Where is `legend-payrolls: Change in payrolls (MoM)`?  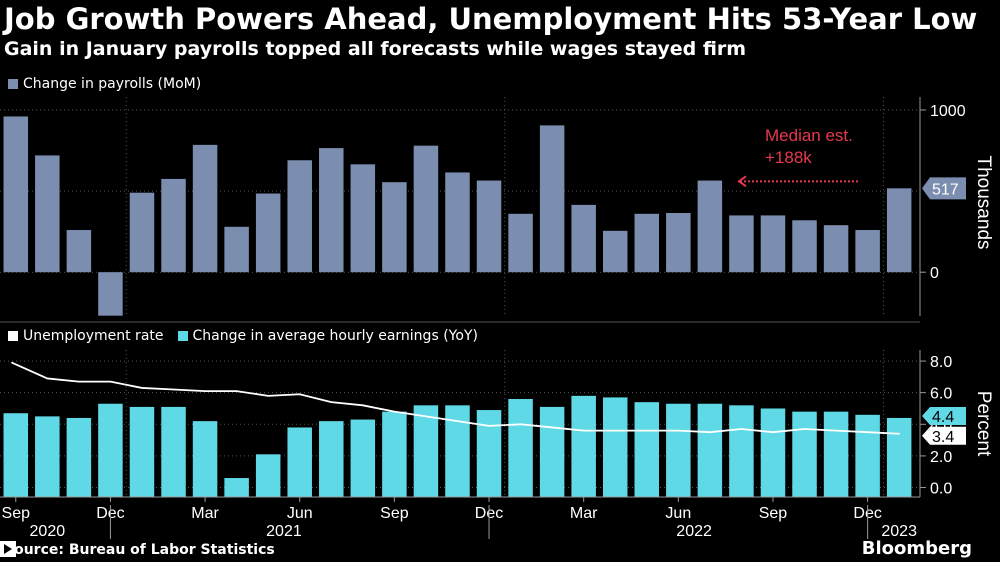
legend-payrolls: Change in payrolls (MoM) is located at coordinates (104, 84).